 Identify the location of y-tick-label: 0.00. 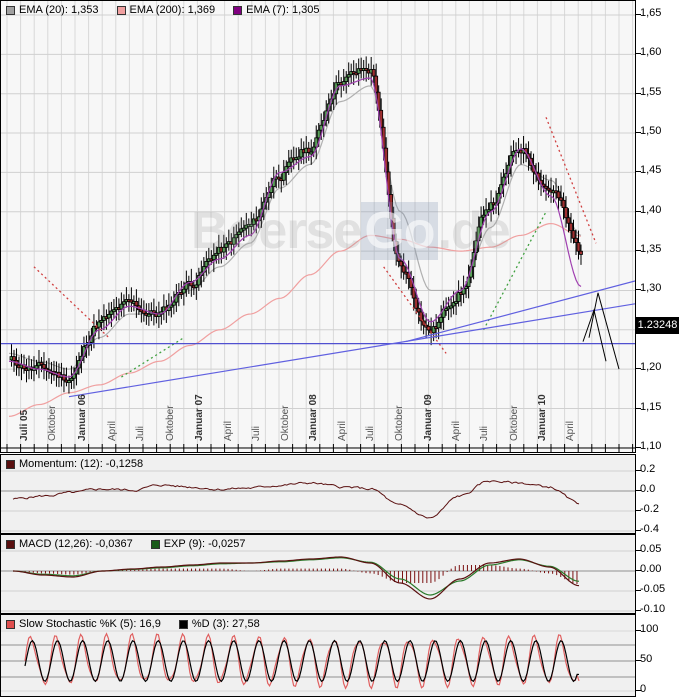
(651, 569).